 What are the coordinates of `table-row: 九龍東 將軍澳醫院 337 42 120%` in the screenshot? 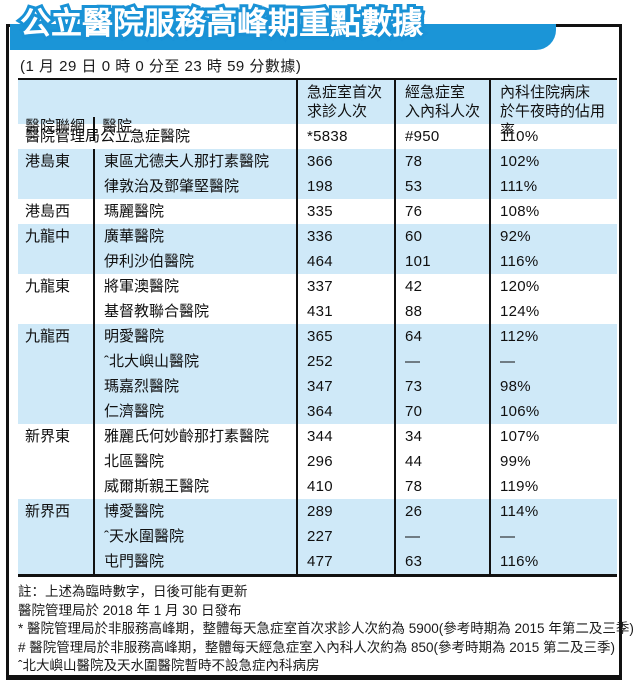 It's located at (317, 286).